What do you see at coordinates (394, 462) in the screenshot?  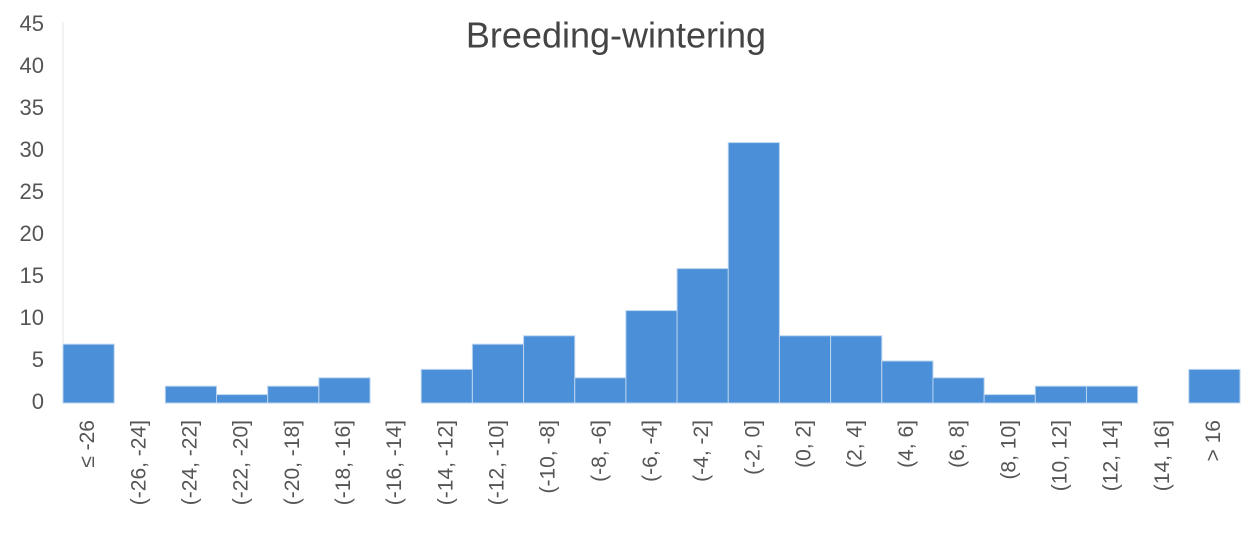 I see `x-tick-label: (-16, -14]` at bounding box center [394, 462].